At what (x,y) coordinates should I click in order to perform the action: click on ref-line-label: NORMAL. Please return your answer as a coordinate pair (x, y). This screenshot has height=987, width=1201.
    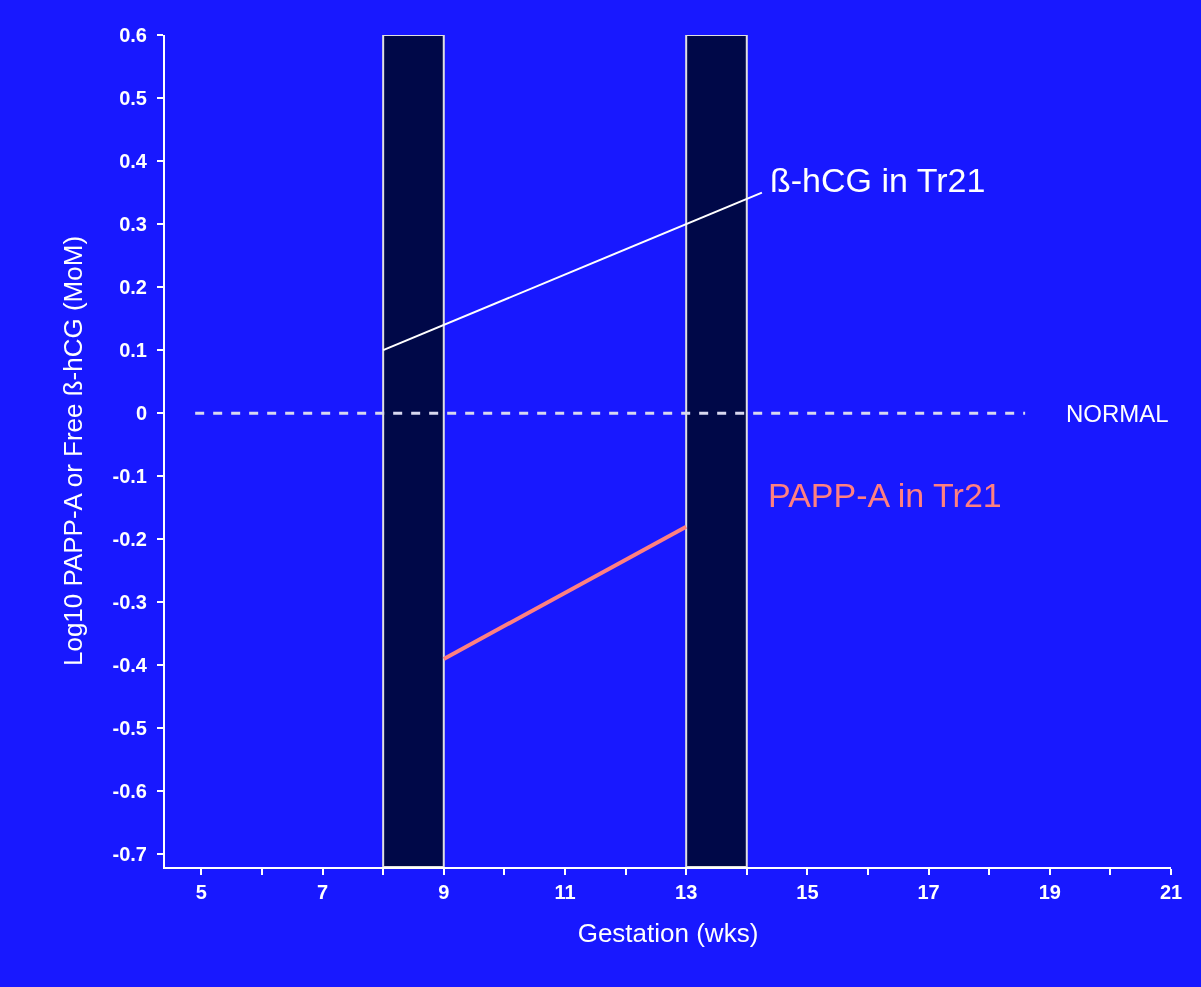
    Looking at the image, I should click on (1117, 413).